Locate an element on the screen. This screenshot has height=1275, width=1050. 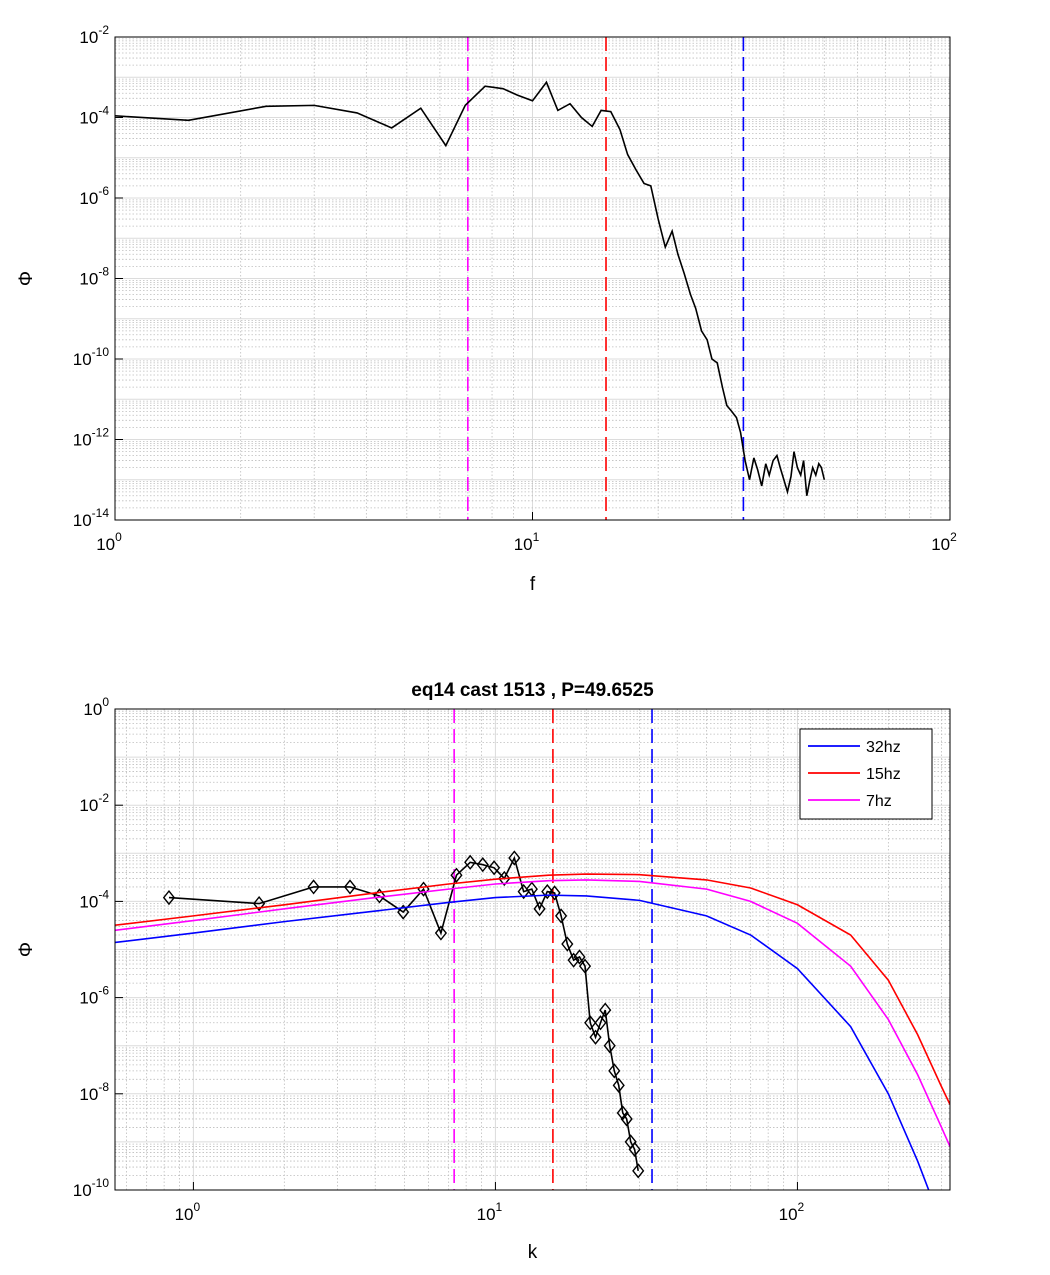
y-tick-label: 10⁻¹⁴ is located at coordinates (91, 518).